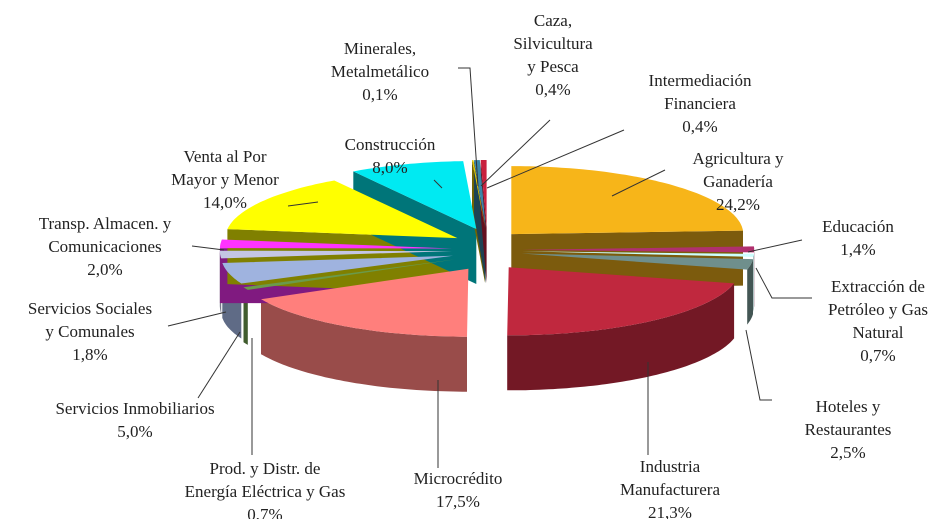  Describe the element at coordinates (380, 71) in the screenshot. I see `slice-label: Metalmetálico` at that location.